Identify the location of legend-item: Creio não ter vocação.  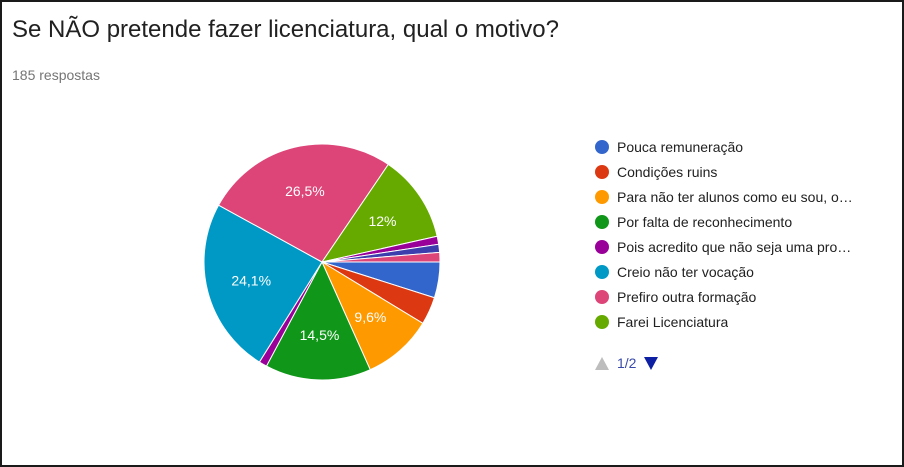
(724, 271).